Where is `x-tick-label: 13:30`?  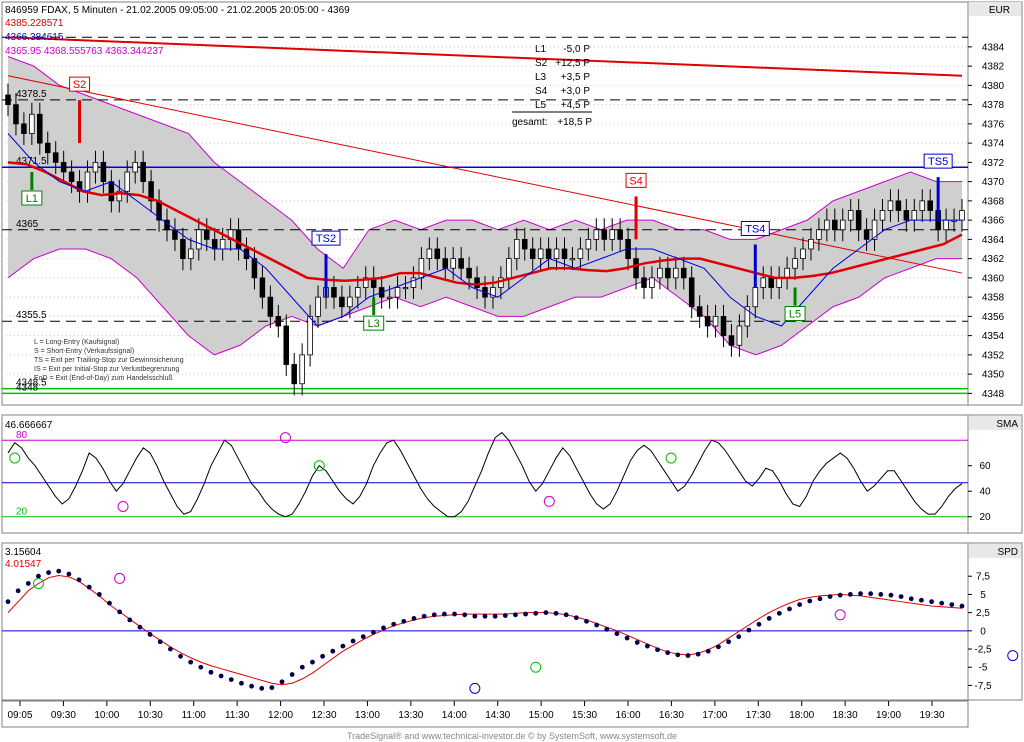 x-tick-label: 13:30 is located at coordinates (410, 715).